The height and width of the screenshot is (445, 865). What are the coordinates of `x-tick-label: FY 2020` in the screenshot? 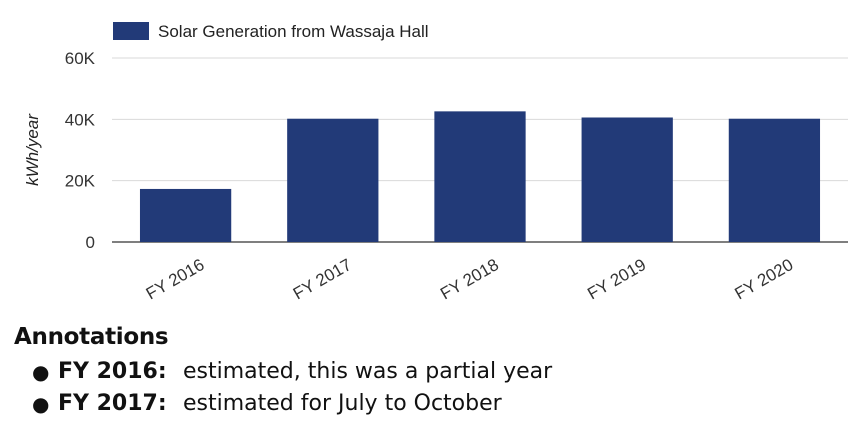 It's located at (764, 279).